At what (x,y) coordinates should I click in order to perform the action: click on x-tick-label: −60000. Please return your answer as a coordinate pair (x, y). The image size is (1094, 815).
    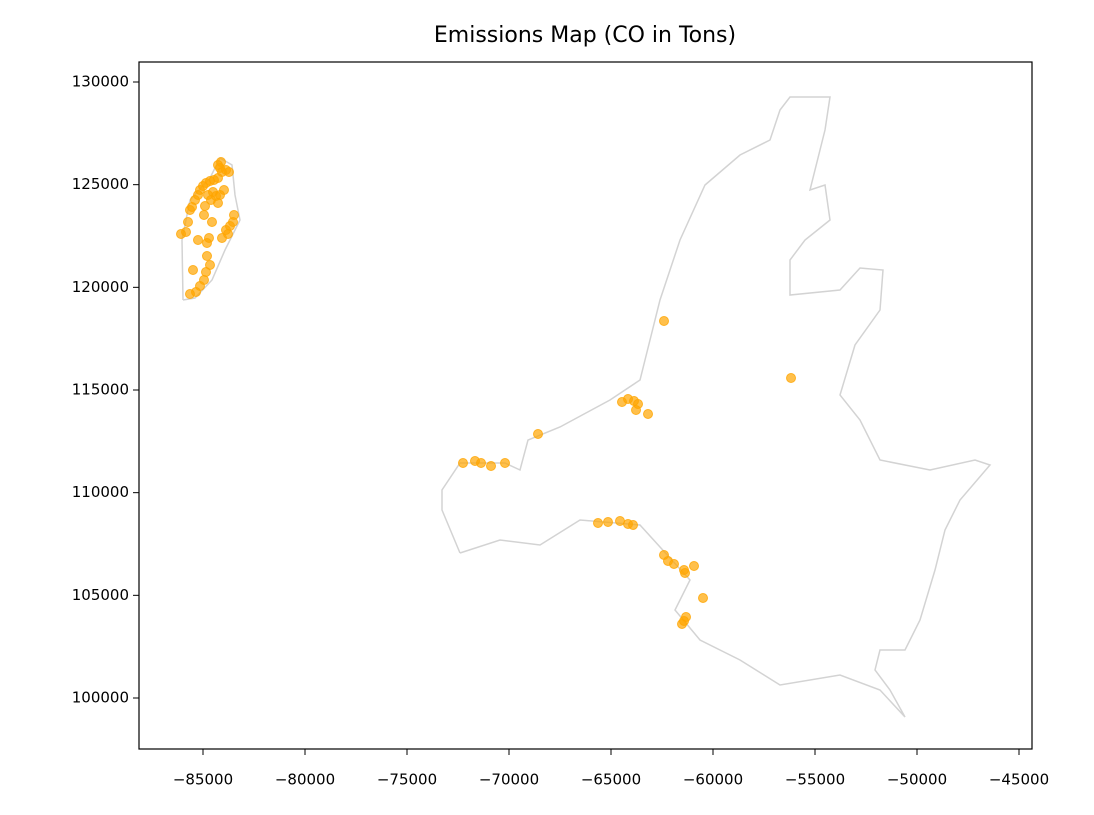
    Looking at the image, I should click on (713, 780).